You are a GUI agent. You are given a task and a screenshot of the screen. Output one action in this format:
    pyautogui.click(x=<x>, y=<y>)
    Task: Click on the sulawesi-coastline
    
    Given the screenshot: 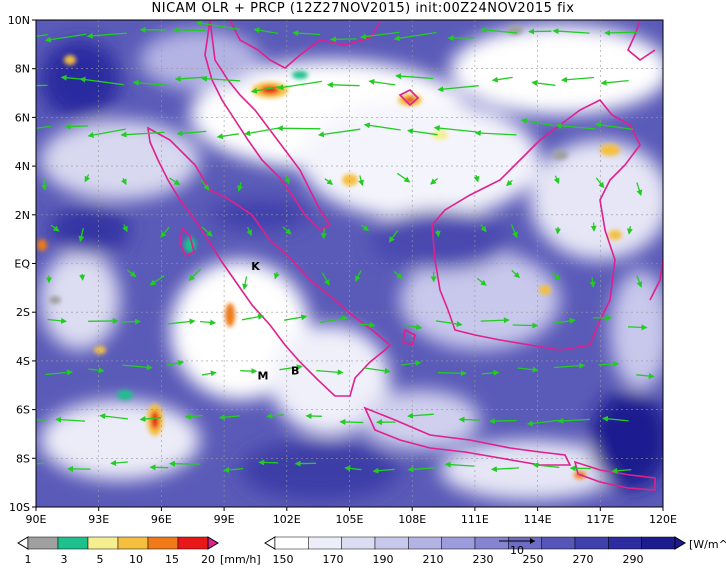 What is the action you would take?
    pyautogui.click(x=656, y=280)
    